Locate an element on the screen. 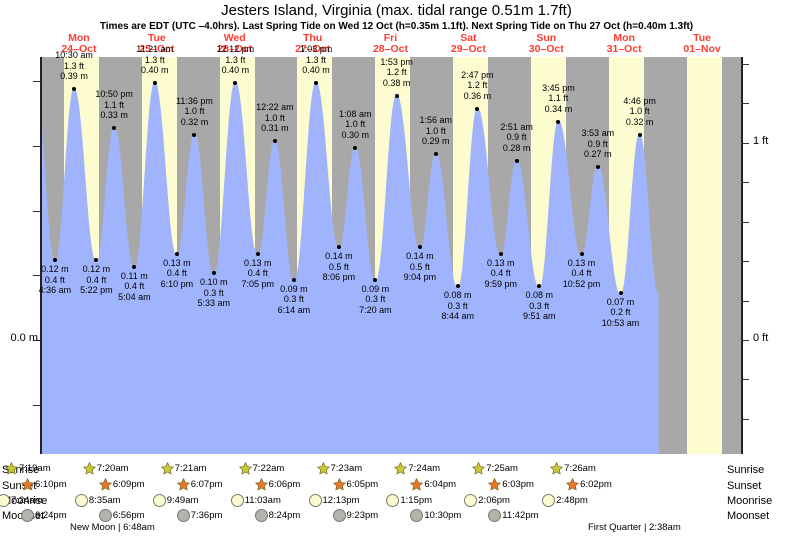 The width and height of the screenshot is (793, 539). high-tide-text: 1:08 am 1.0 ft 0.30 m is located at coordinates (355, 125).